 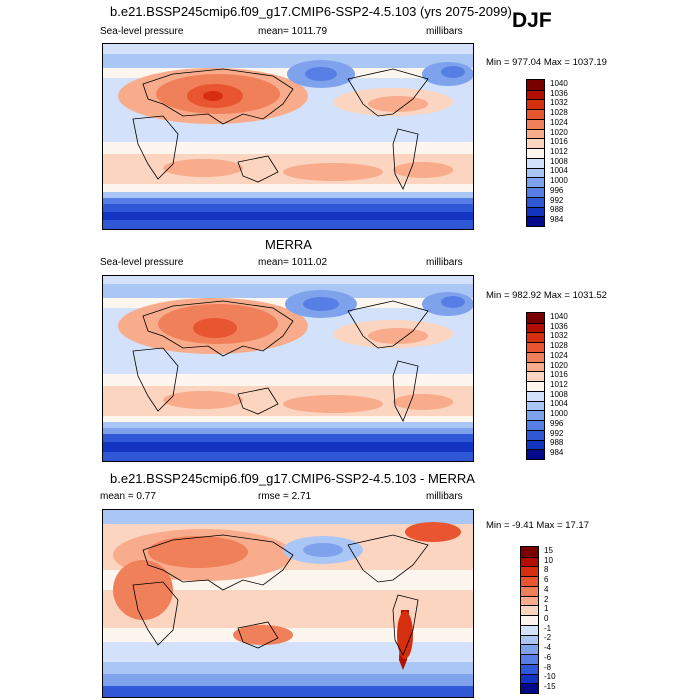 What do you see at coordinates (142, 31) in the screenshot?
I see `panel-1-variable: Sea-level pressure` at bounding box center [142, 31].